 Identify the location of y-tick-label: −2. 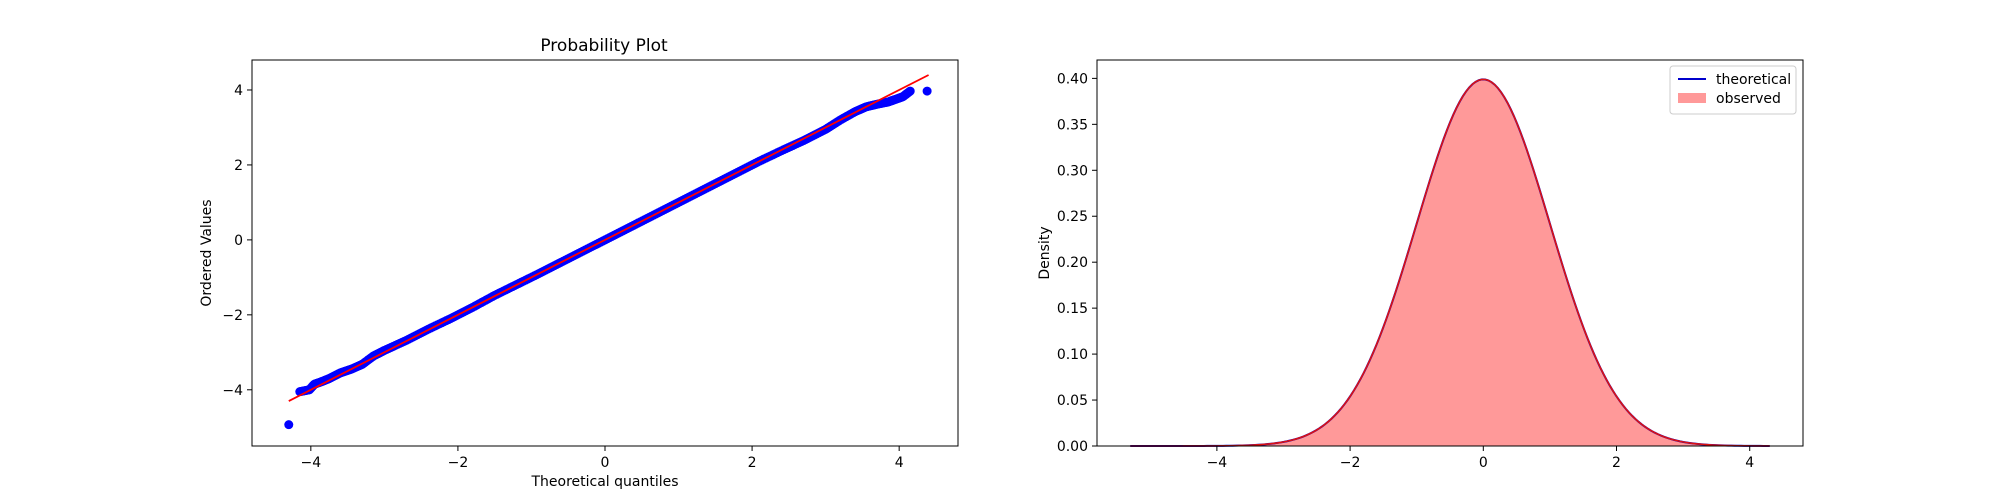
(232, 316).